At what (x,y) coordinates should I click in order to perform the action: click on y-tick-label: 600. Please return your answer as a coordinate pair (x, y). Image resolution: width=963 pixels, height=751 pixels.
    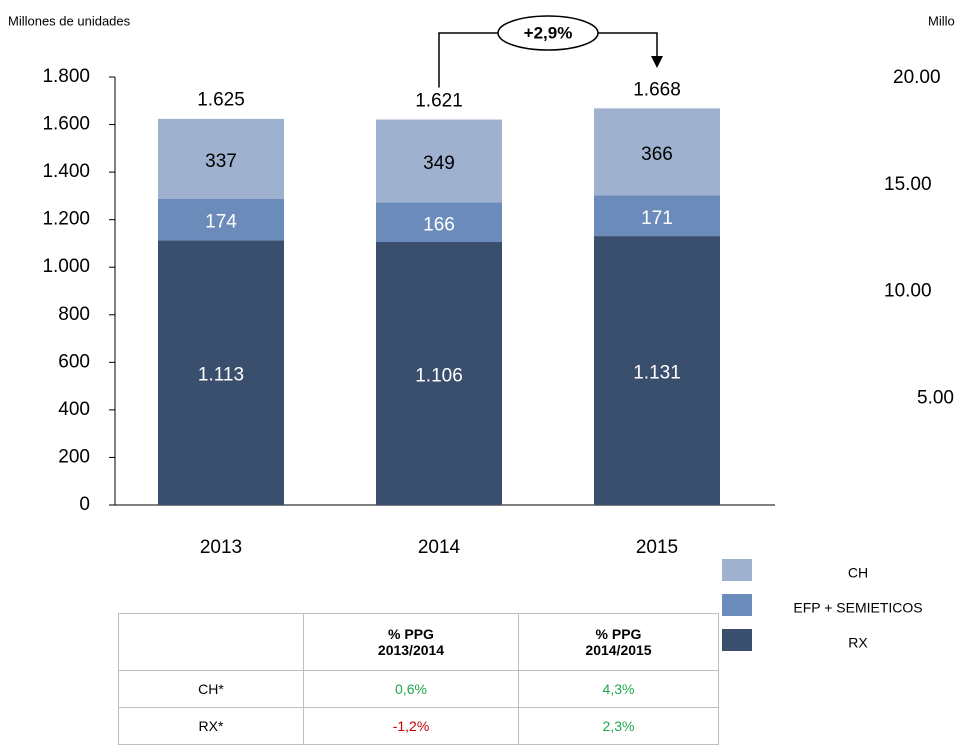
    Looking at the image, I should click on (74, 361).